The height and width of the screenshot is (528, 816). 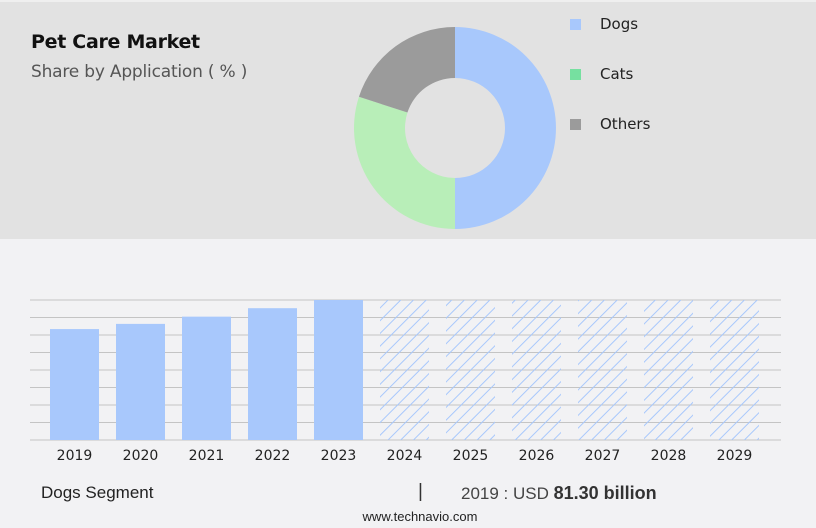 I want to click on x-label: 2020, so click(x=141, y=456).